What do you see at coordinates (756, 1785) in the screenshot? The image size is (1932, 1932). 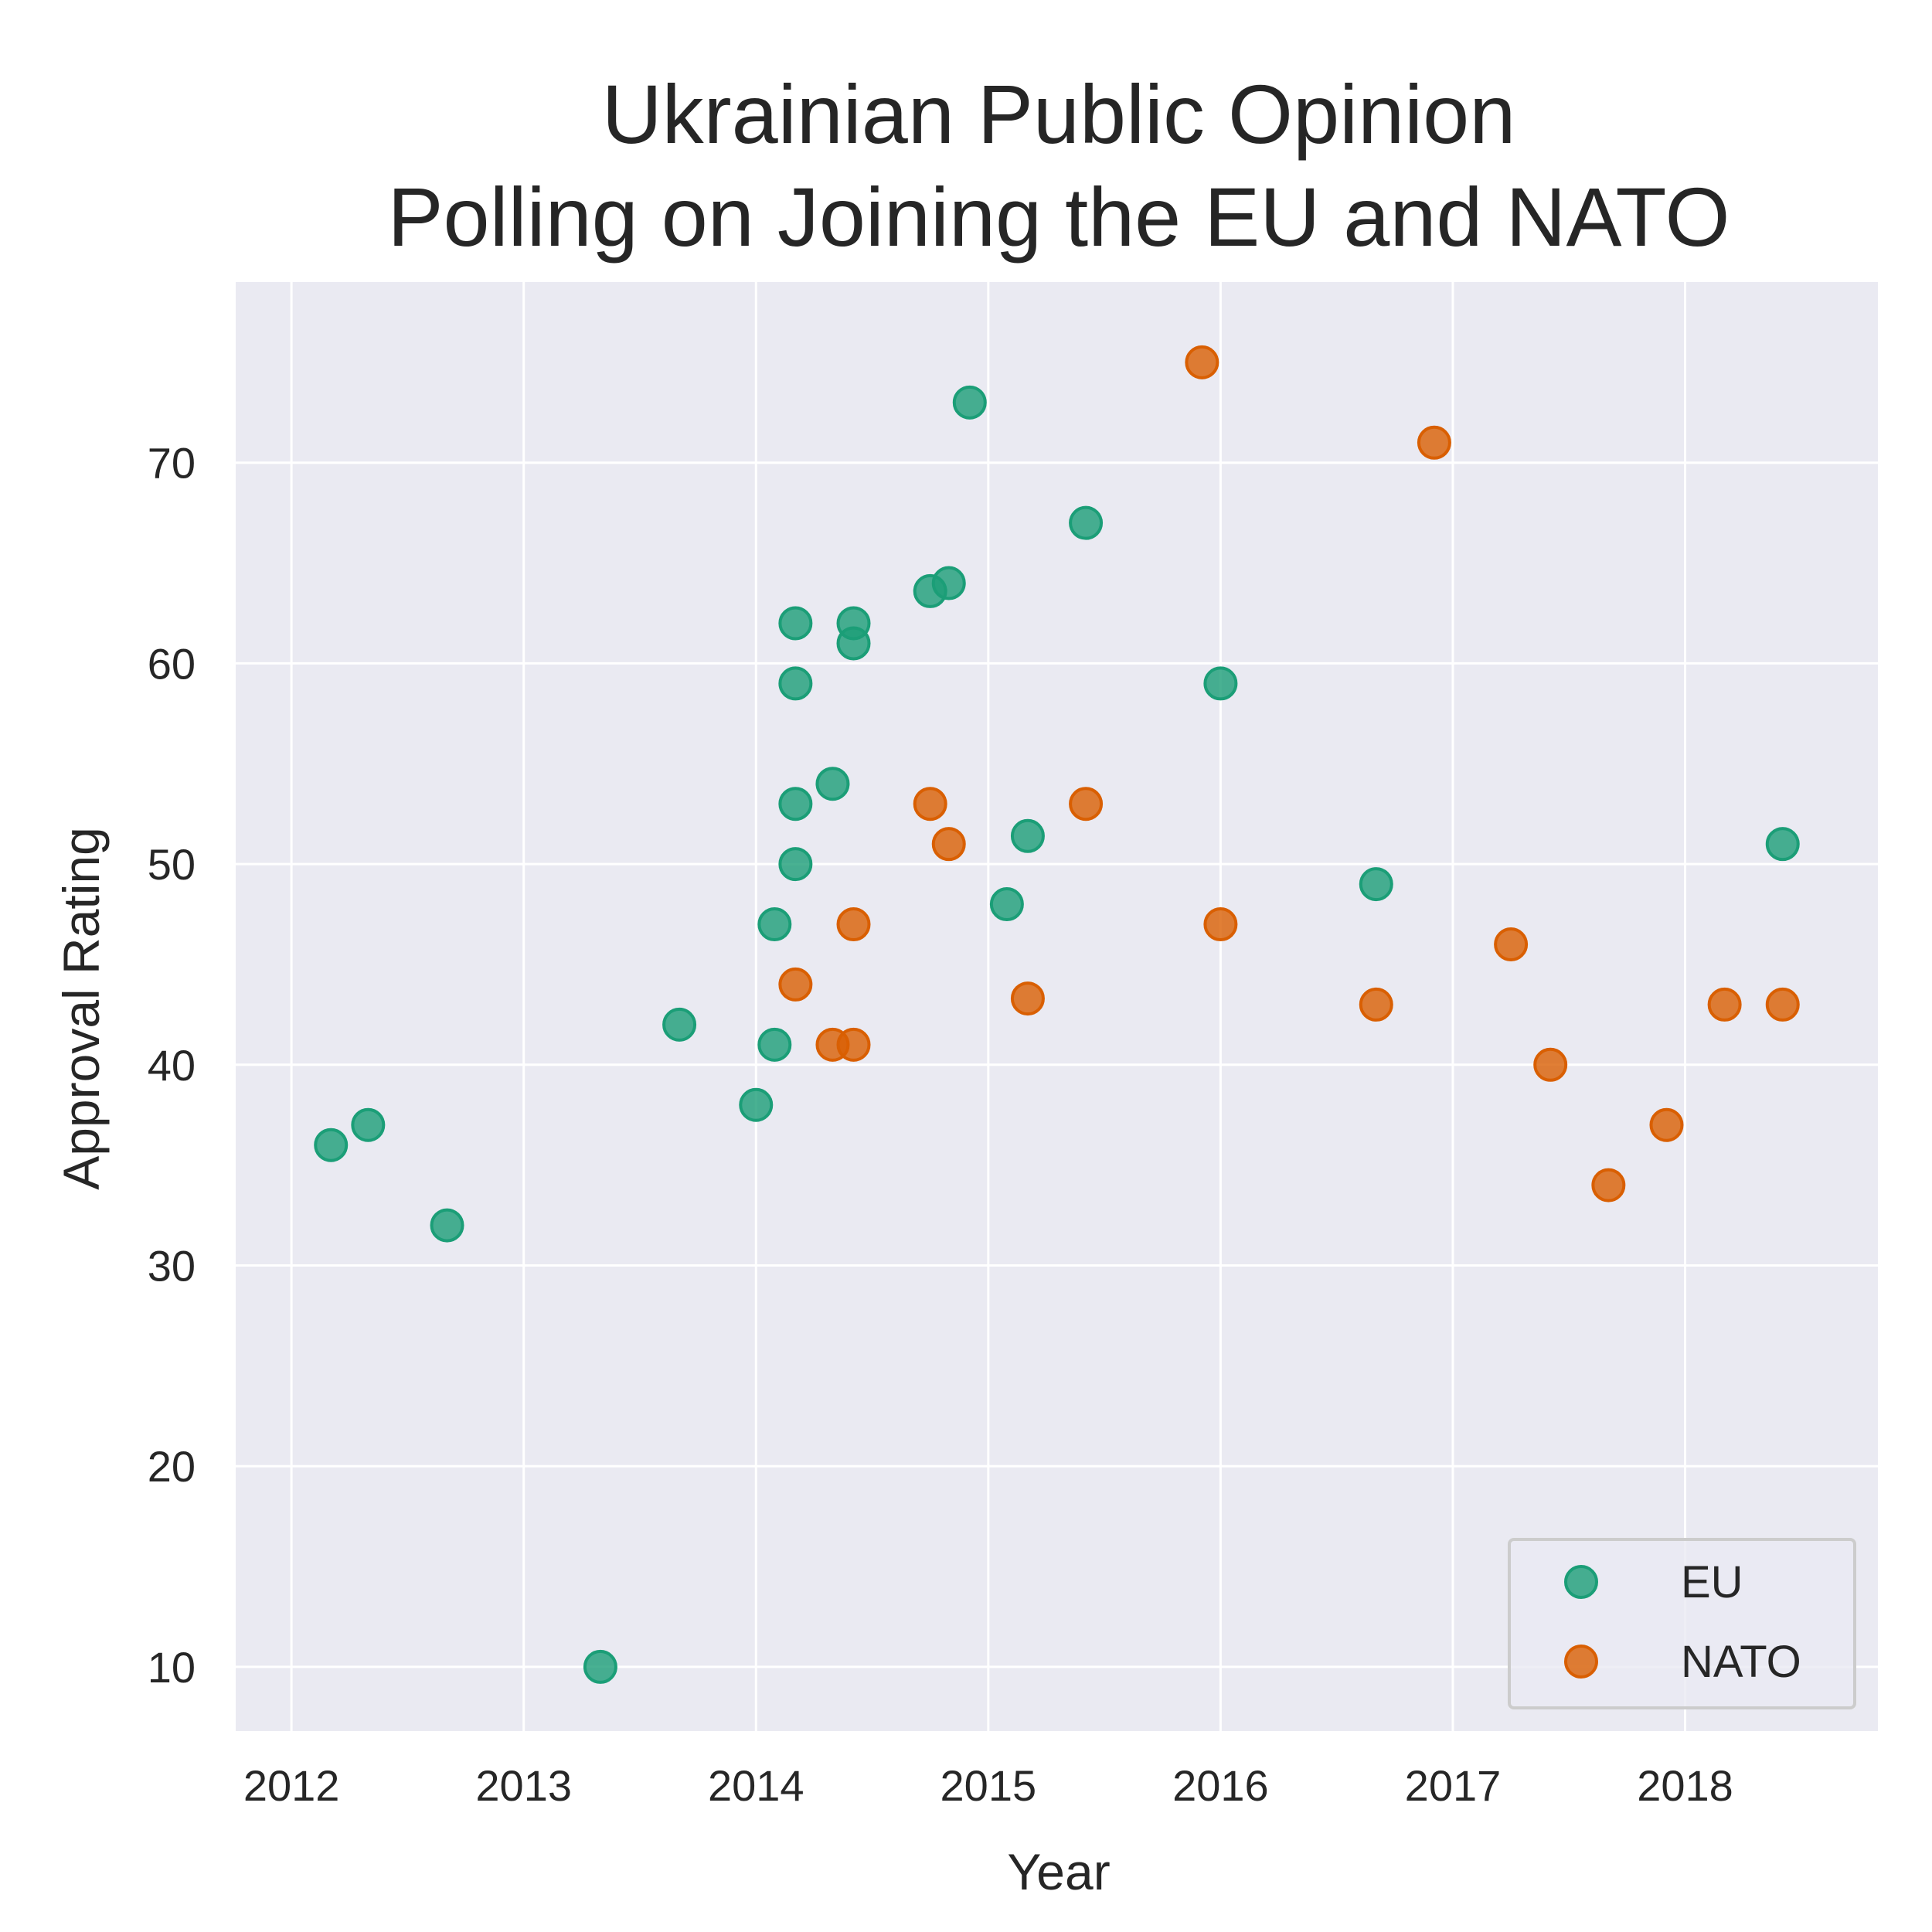 I see `x-tick-label: 2014` at bounding box center [756, 1785].